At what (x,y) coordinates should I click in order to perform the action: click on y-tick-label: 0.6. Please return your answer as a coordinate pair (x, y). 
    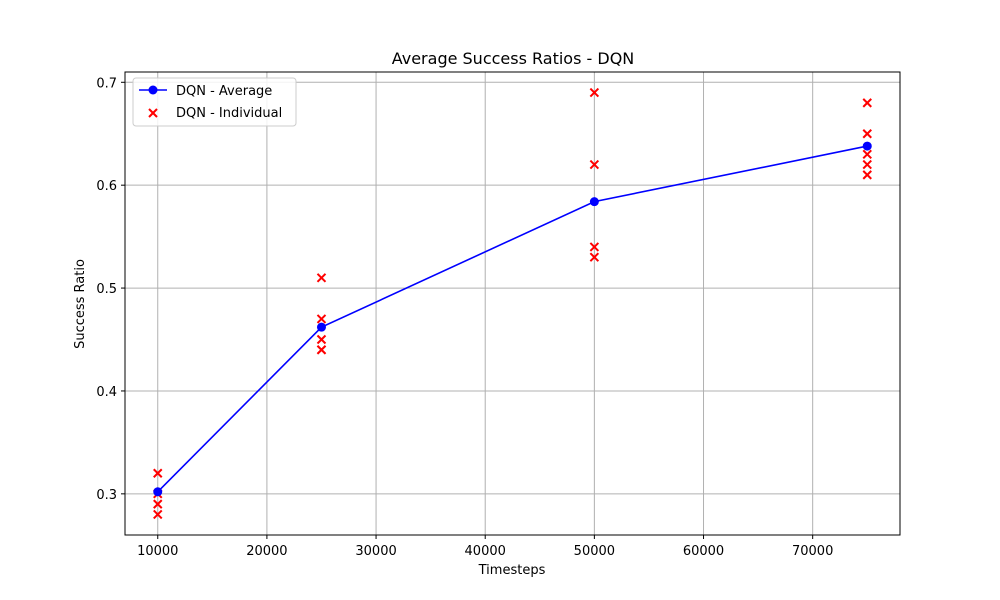
    Looking at the image, I should click on (106, 186).